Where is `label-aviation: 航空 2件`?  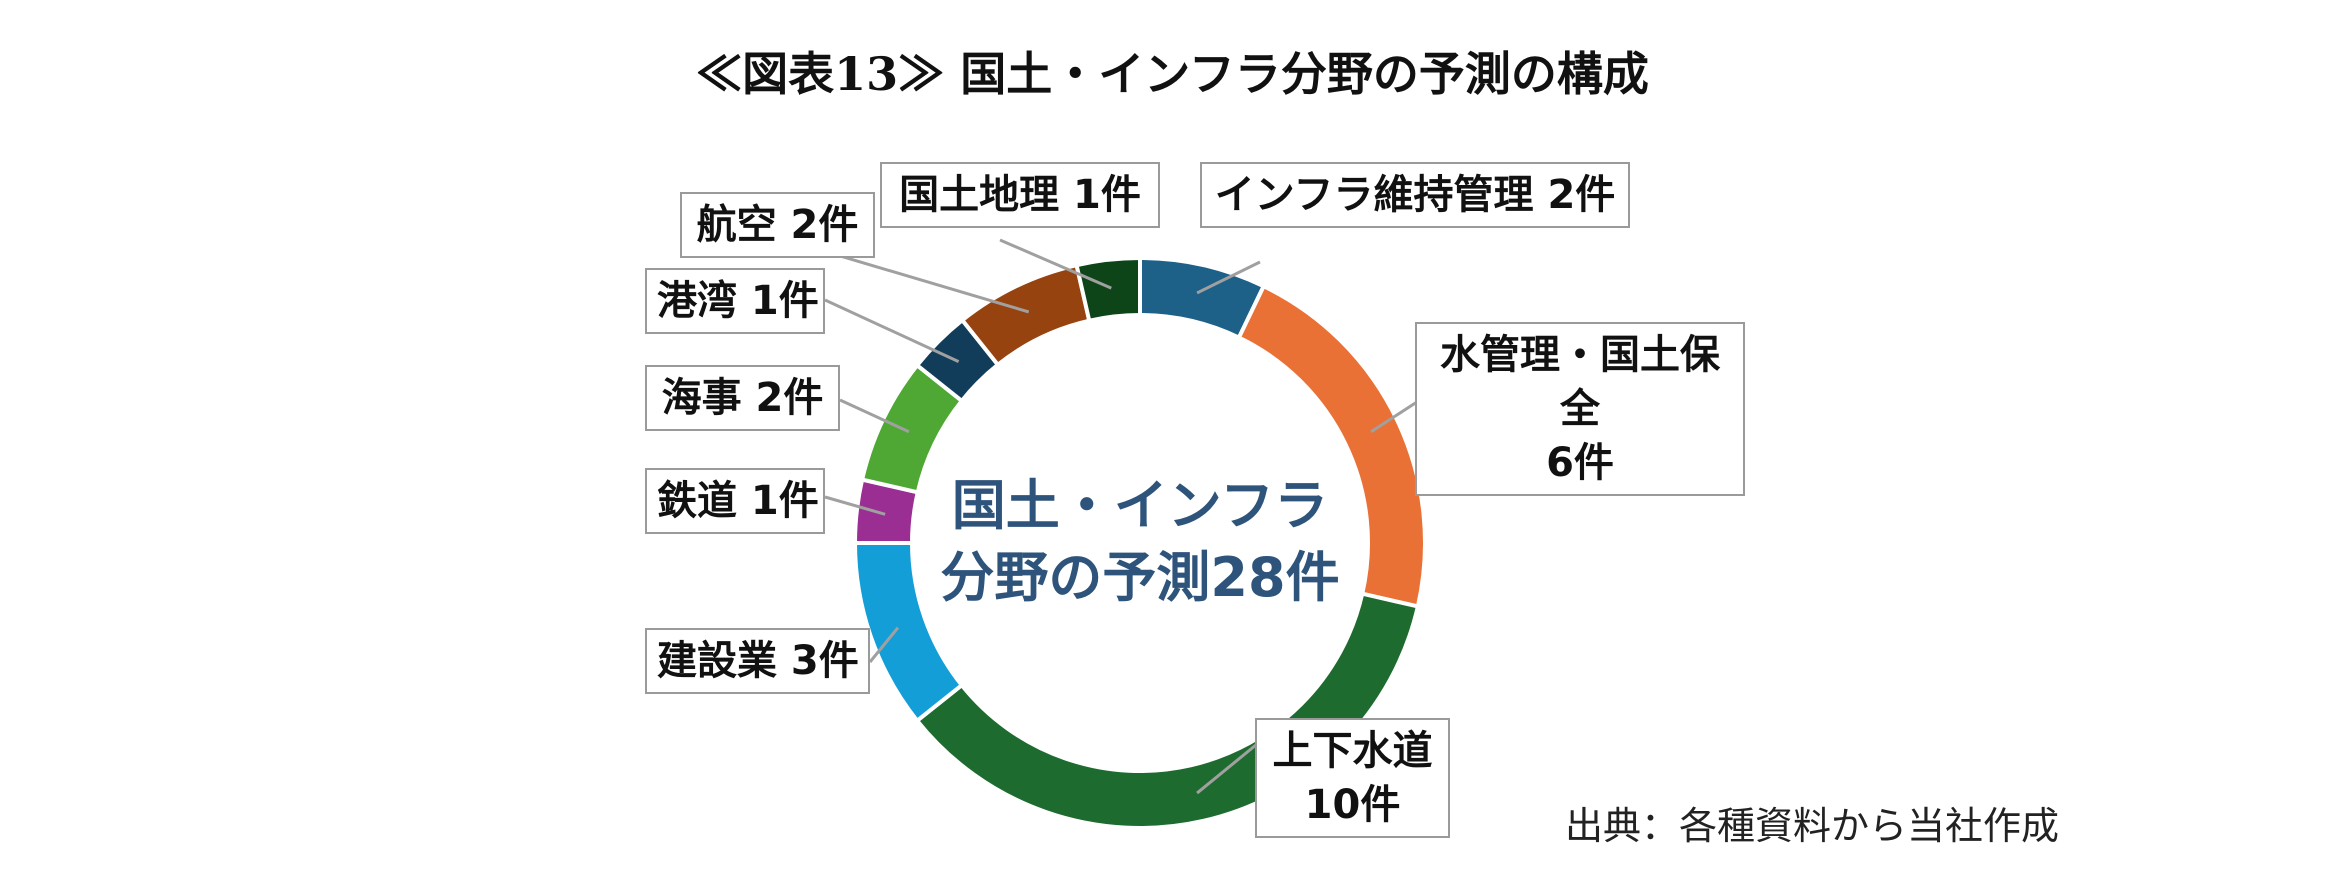
label-aviation: 航空 2件 is located at coordinates (777, 225).